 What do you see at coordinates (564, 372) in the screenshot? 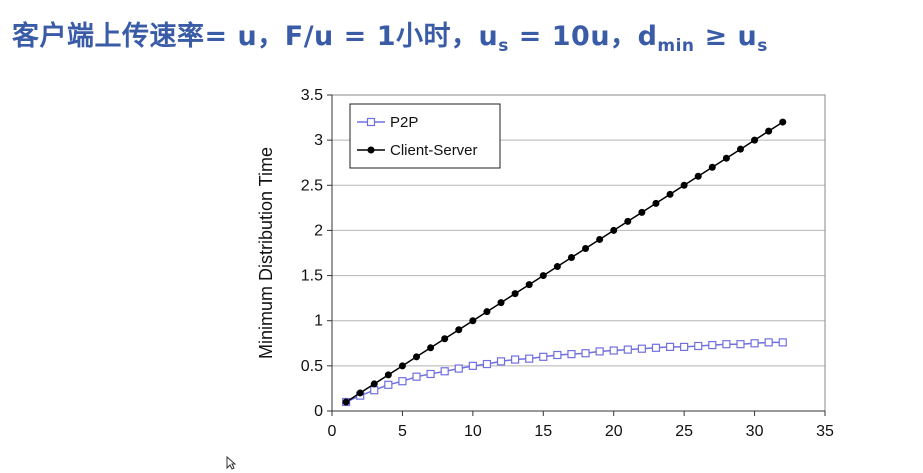
I see `series-p2p-line` at bounding box center [564, 372].